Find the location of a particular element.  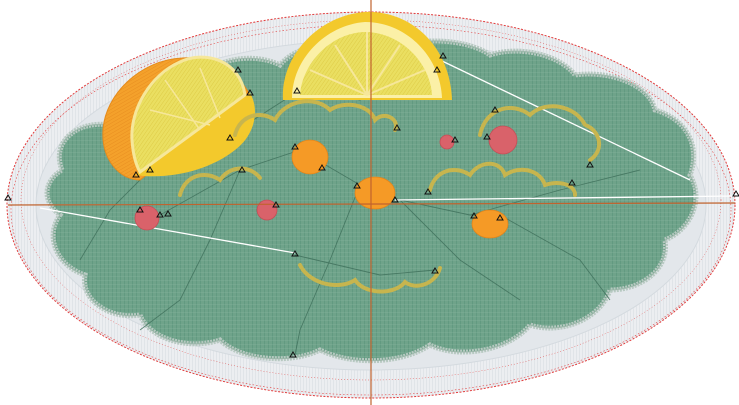

lemon-slice-top is located at coordinates (367, 56).